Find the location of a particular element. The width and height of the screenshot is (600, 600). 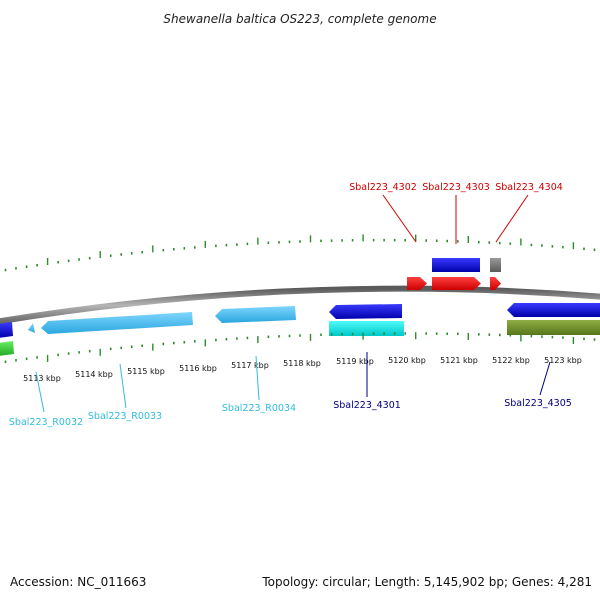

genome-backbone is located at coordinates (300, 305).